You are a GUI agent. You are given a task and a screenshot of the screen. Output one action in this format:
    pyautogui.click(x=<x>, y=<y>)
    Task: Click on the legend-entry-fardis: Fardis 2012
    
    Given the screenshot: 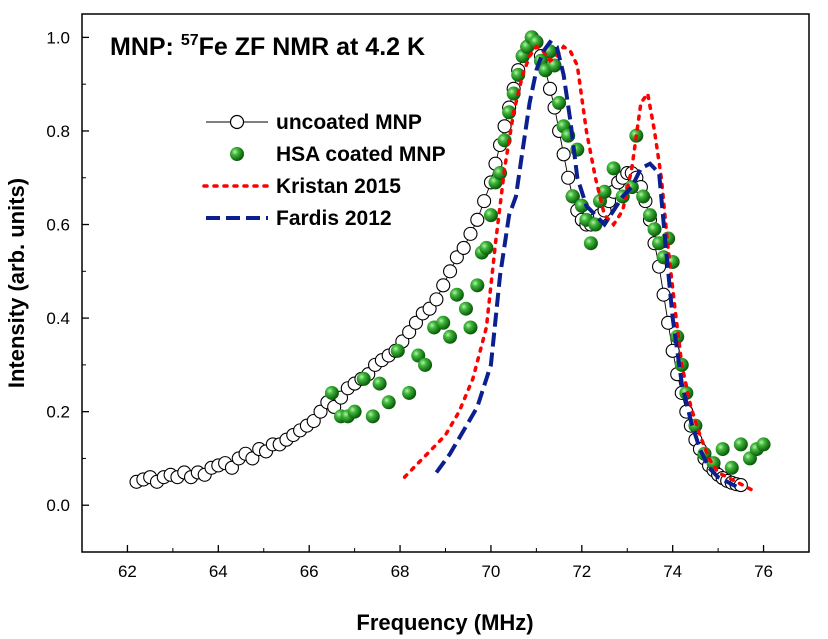 What is the action you would take?
    pyautogui.click(x=299, y=218)
    